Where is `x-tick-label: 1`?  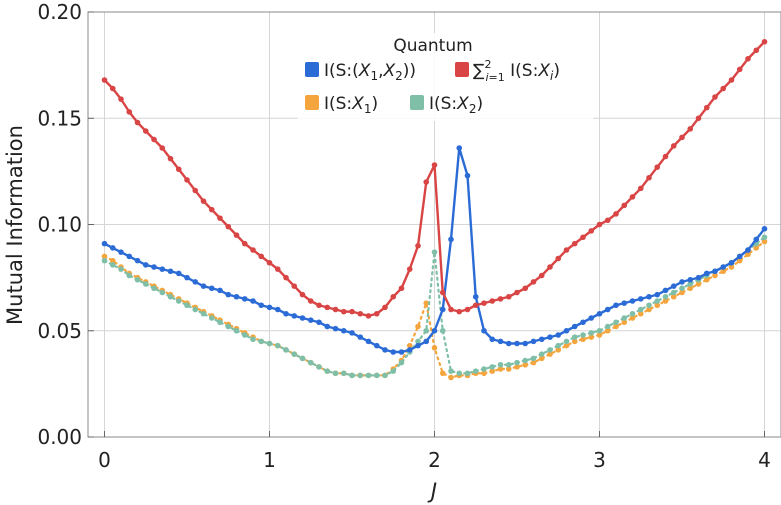
x-tick-label: 1 is located at coordinates (269, 460).